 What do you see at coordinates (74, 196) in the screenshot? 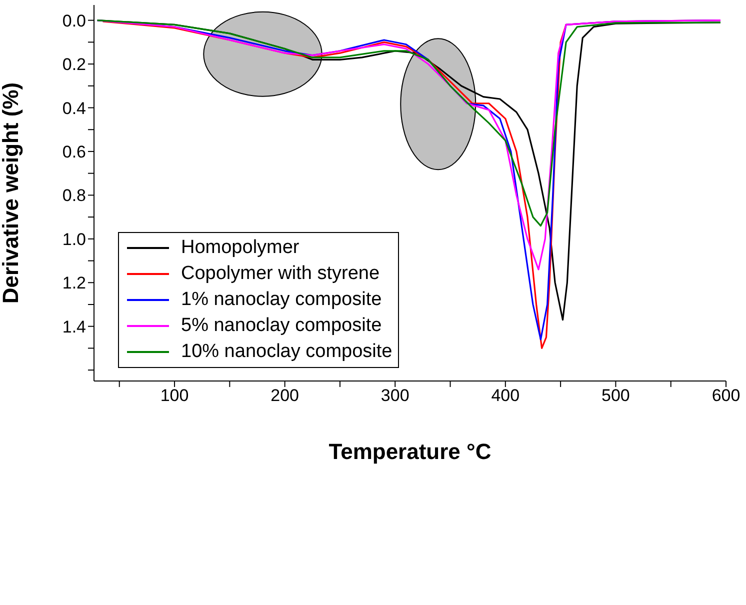
I see `y-tick-label: 0.8` at bounding box center [74, 196].